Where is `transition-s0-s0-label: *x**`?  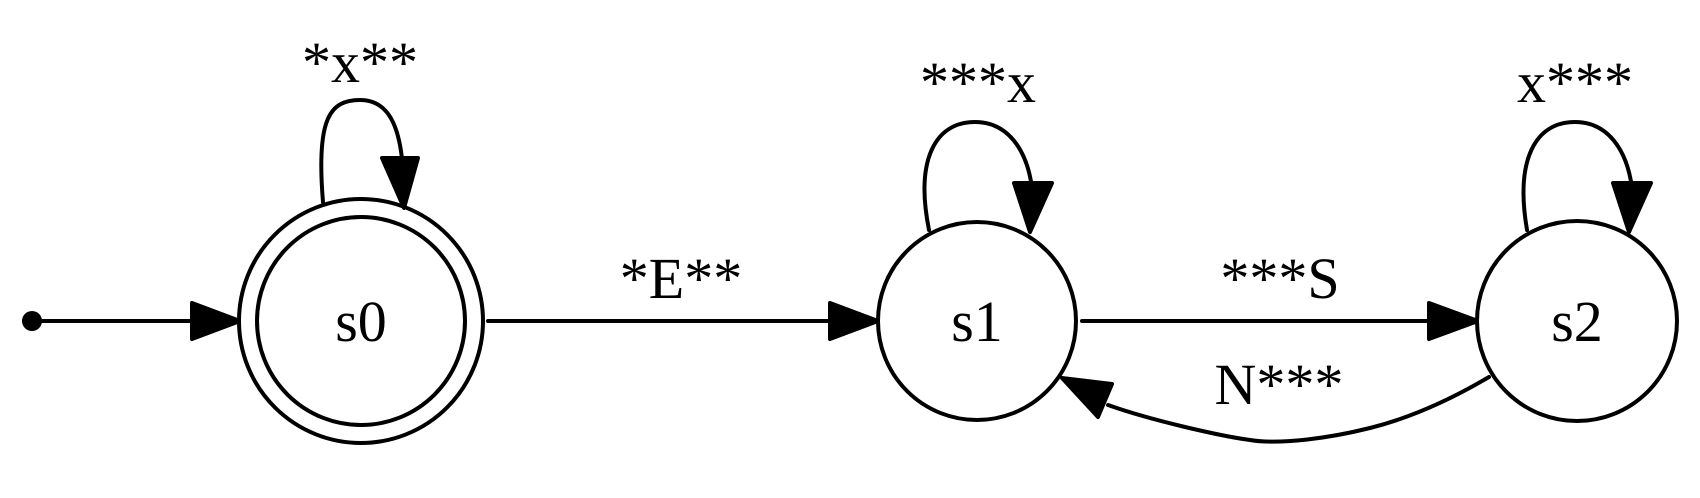 transition-s0-s0-label: *x** is located at coordinates (360, 62).